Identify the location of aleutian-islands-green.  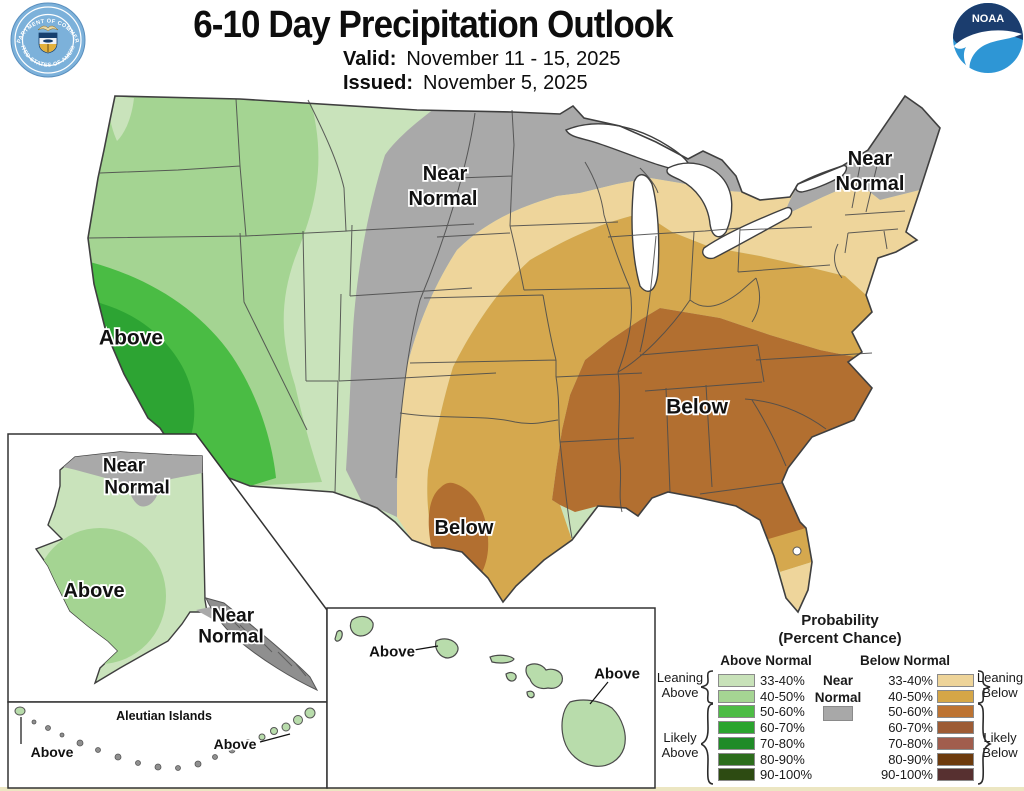
(165, 723).